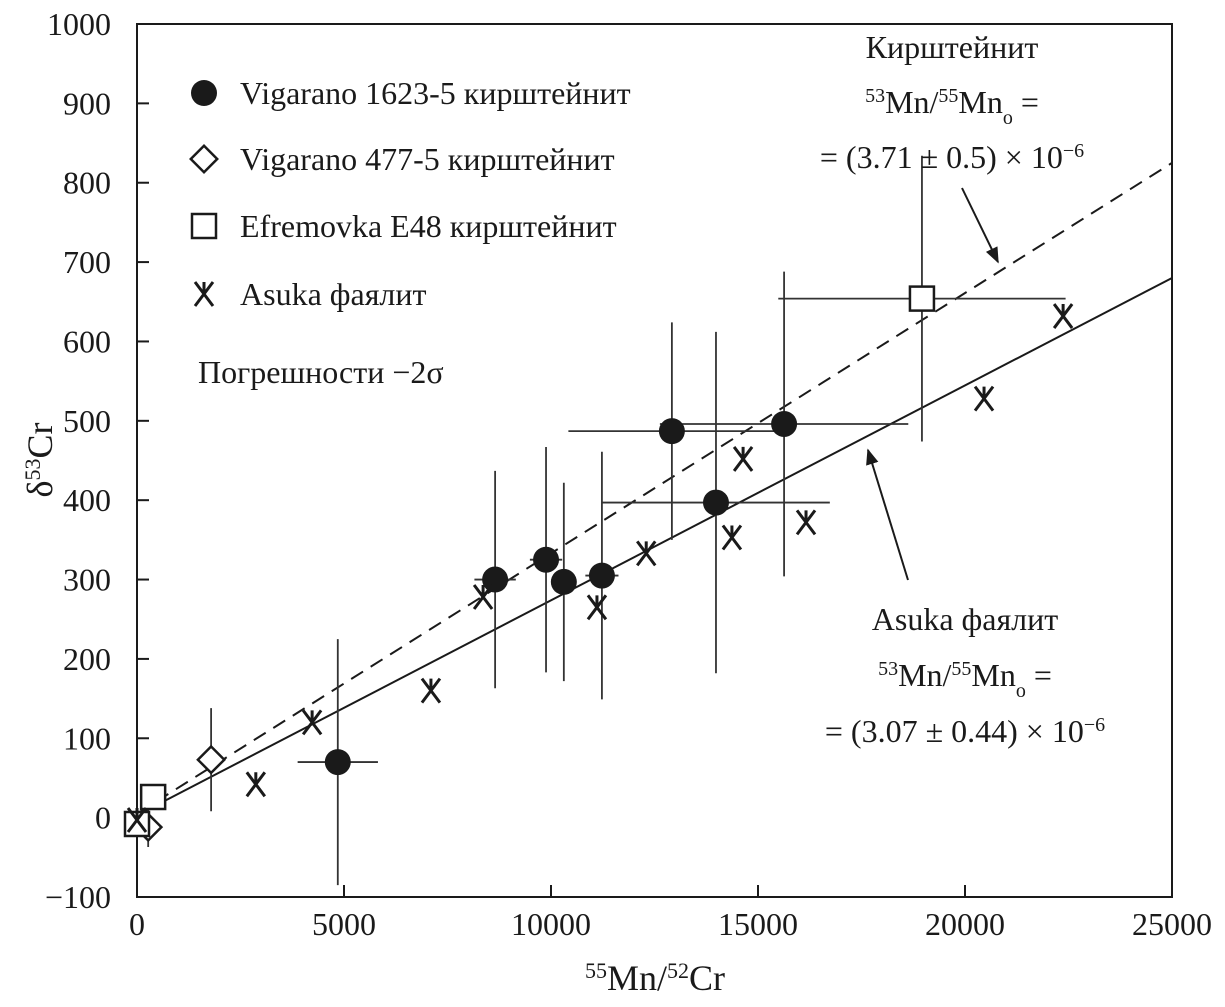  I want to click on legend-marker-open-diamond, so click(204, 159).